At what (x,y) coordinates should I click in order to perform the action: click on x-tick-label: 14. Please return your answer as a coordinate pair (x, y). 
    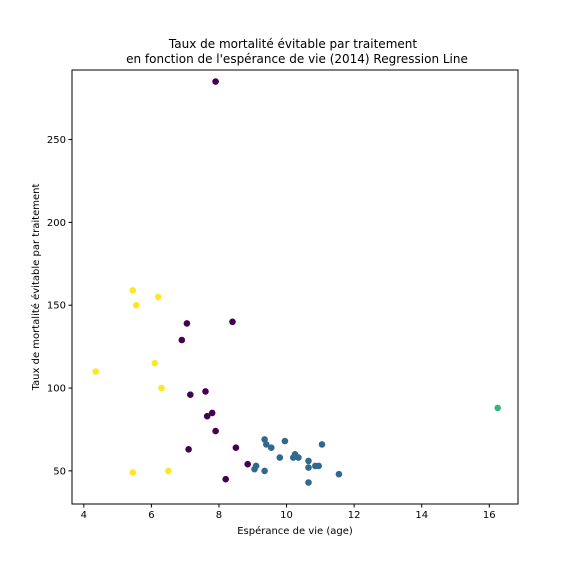
    Looking at the image, I should click on (421, 515).